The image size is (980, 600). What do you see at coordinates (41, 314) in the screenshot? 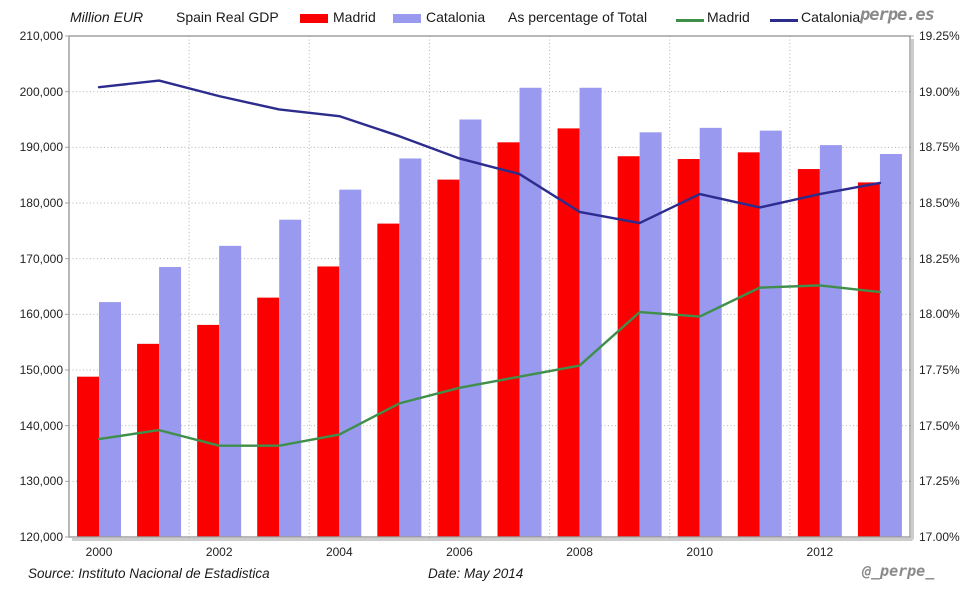
I see `left-axis-label: 160,000` at bounding box center [41, 314].